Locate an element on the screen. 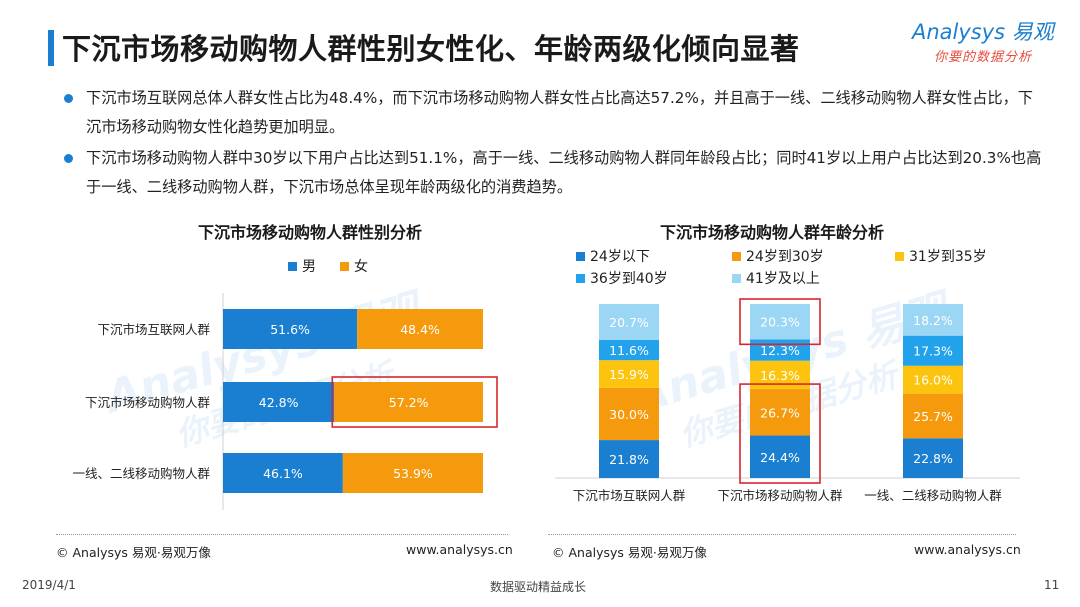 The image size is (1080, 607). legend-label: 24岁以下 is located at coordinates (620, 257).